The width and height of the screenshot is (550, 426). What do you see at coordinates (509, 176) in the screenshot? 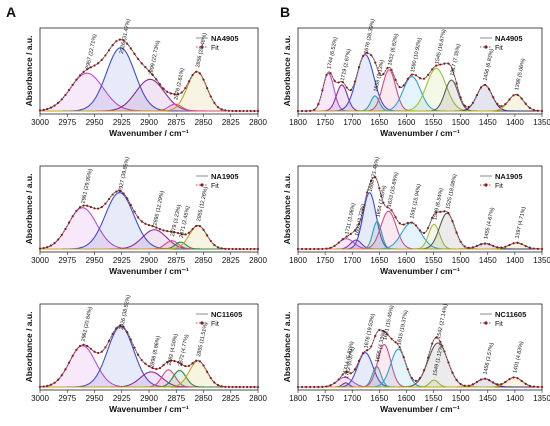
I see `legend-sample-label: NA1905` at bounding box center [509, 176].